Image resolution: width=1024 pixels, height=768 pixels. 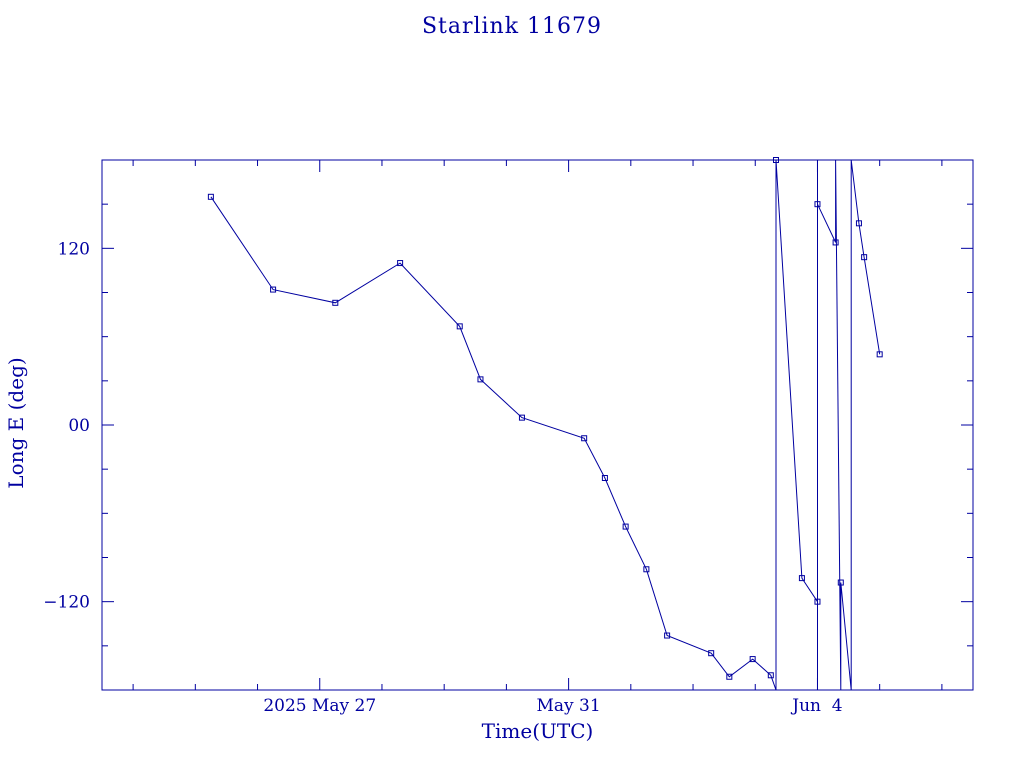 What do you see at coordinates (538, 731) in the screenshot?
I see `x-axis-label: Time(UTC)` at bounding box center [538, 731].